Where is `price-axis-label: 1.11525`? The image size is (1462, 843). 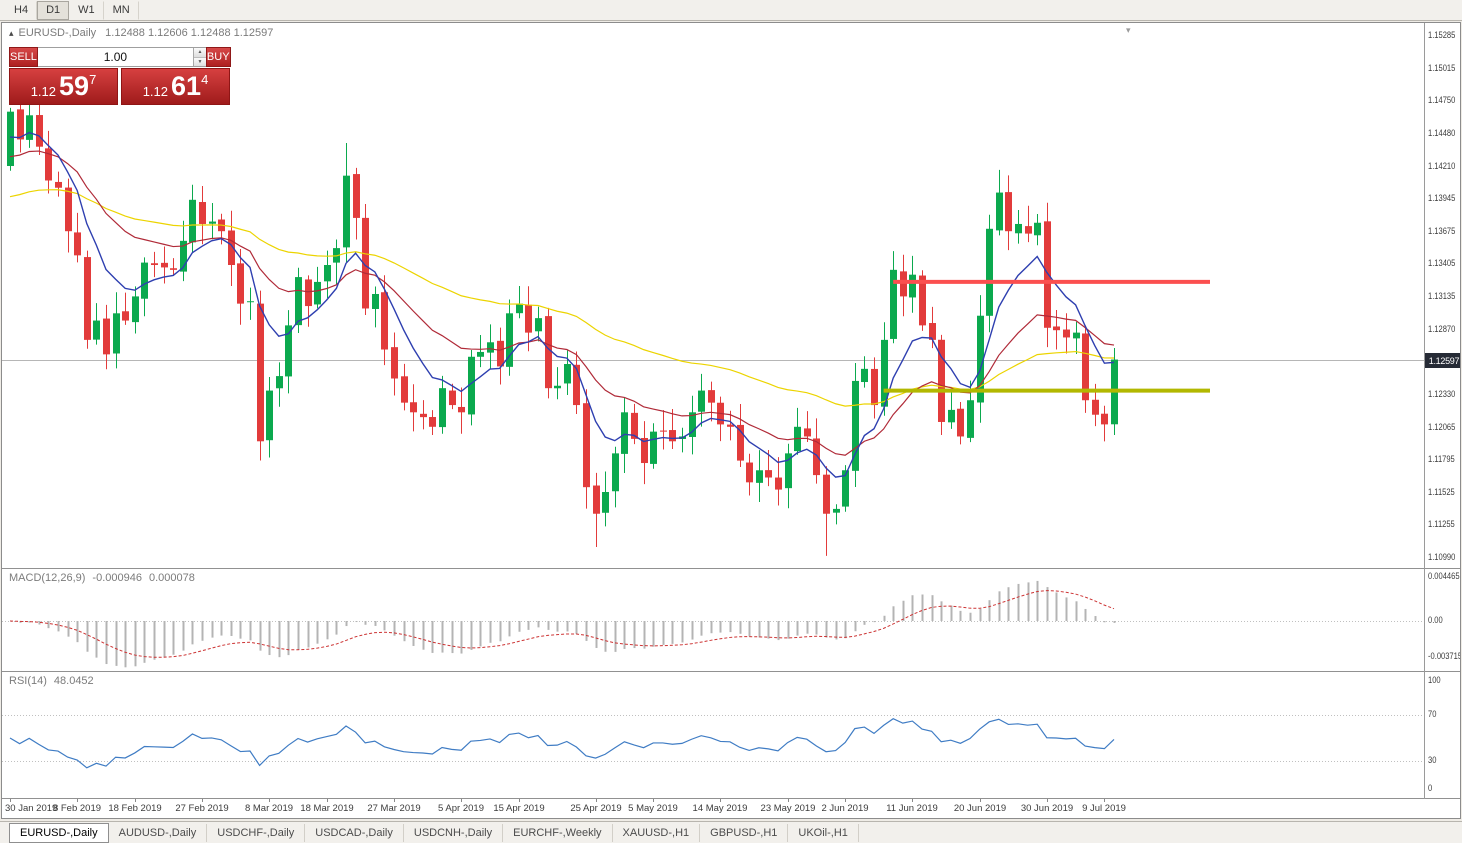
price-axis-label: 1.11525 is located at coordinates (1441, 491).